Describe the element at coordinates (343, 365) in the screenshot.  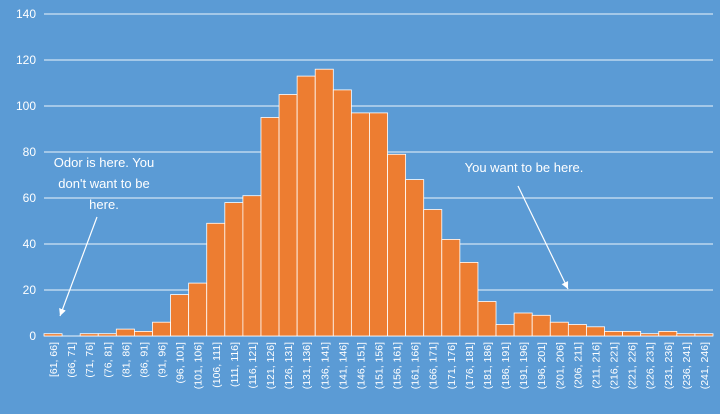
I see `x-tick-label: (141, 146]` at that location.